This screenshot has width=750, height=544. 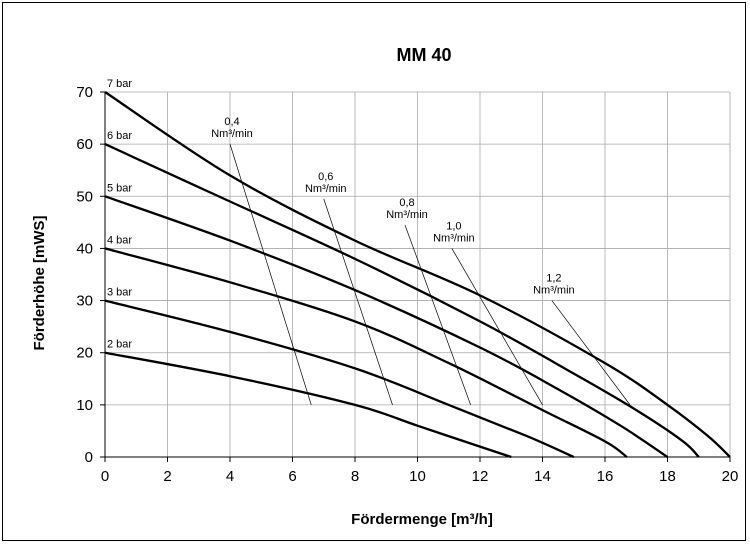 I want to click on x-tick-label: 18, so click(x=667, y=476).